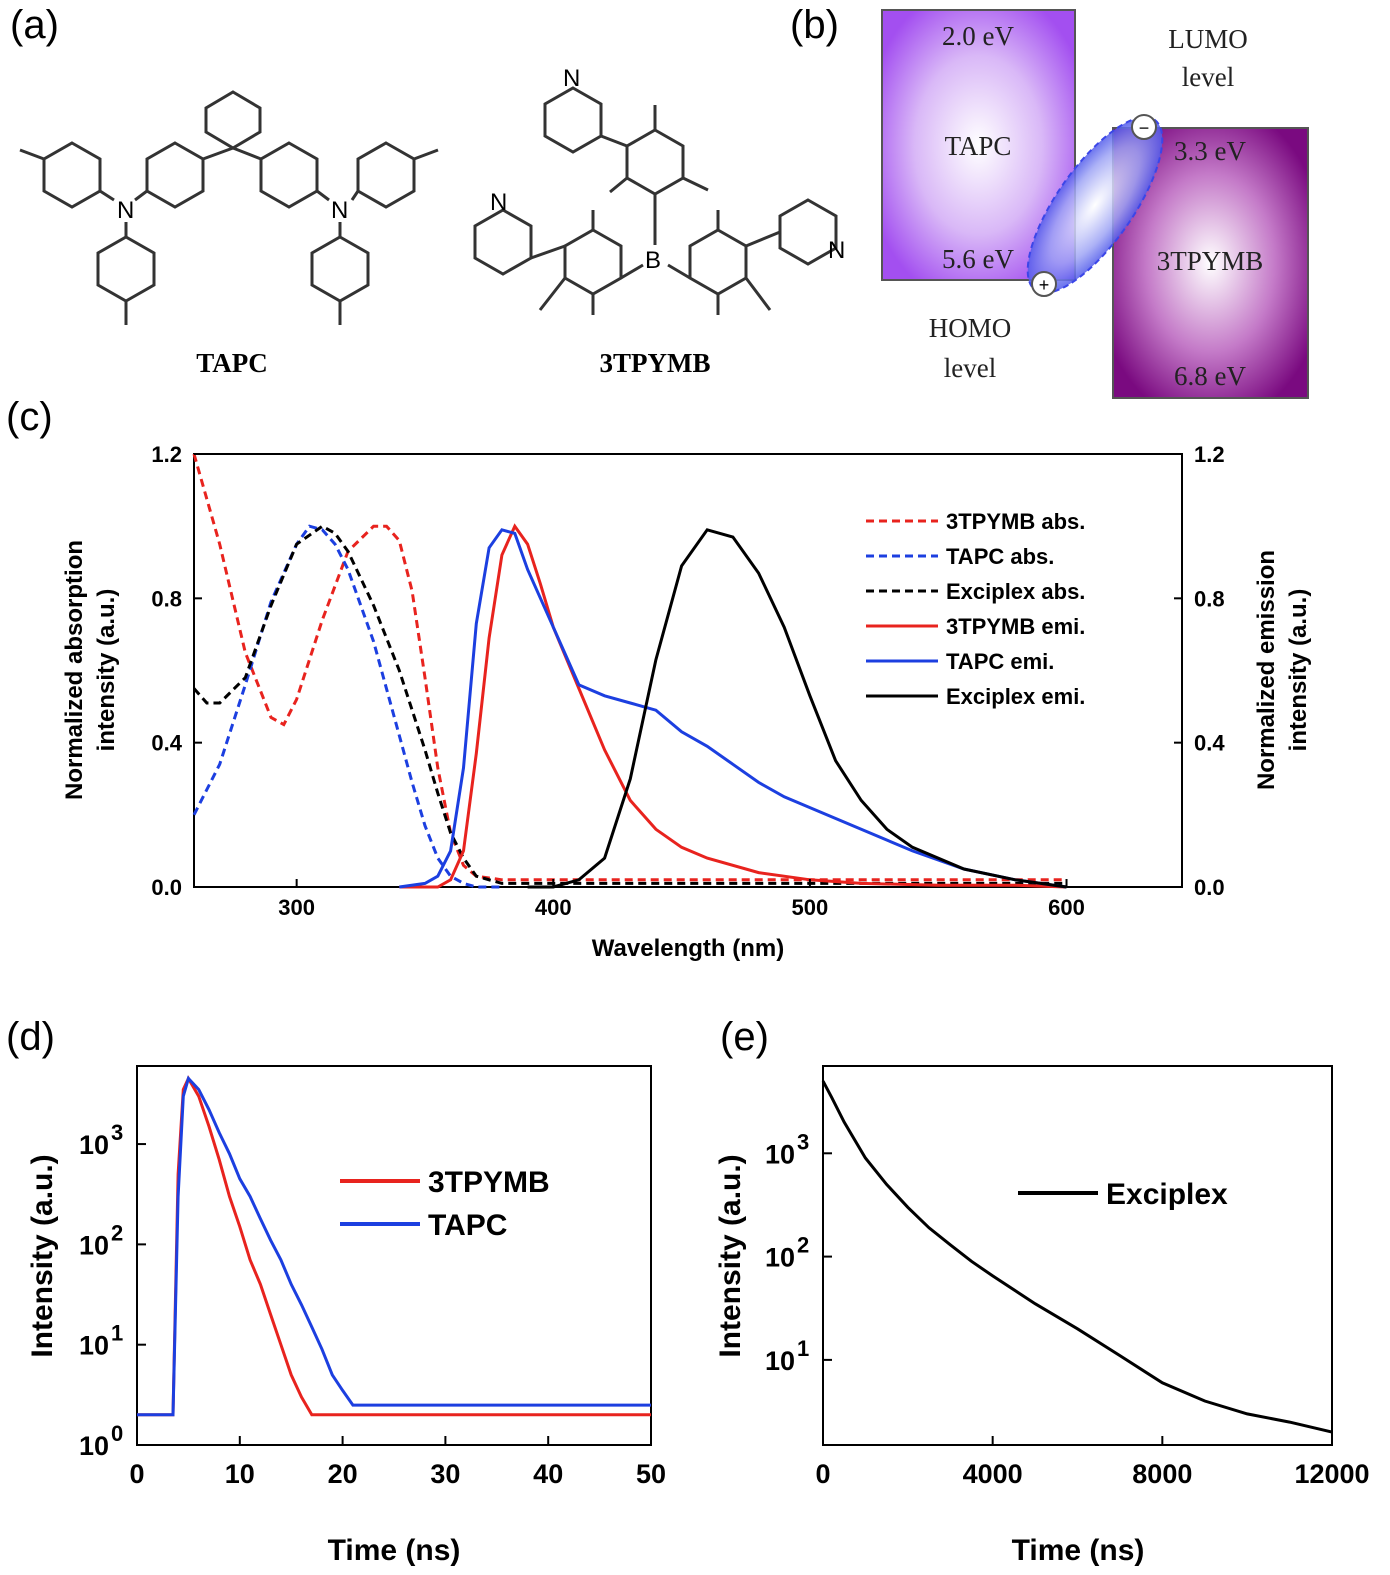 This screenshot has height=1575, width=1390. I want to click on legend-label: TAPC, so click(467, 1225).